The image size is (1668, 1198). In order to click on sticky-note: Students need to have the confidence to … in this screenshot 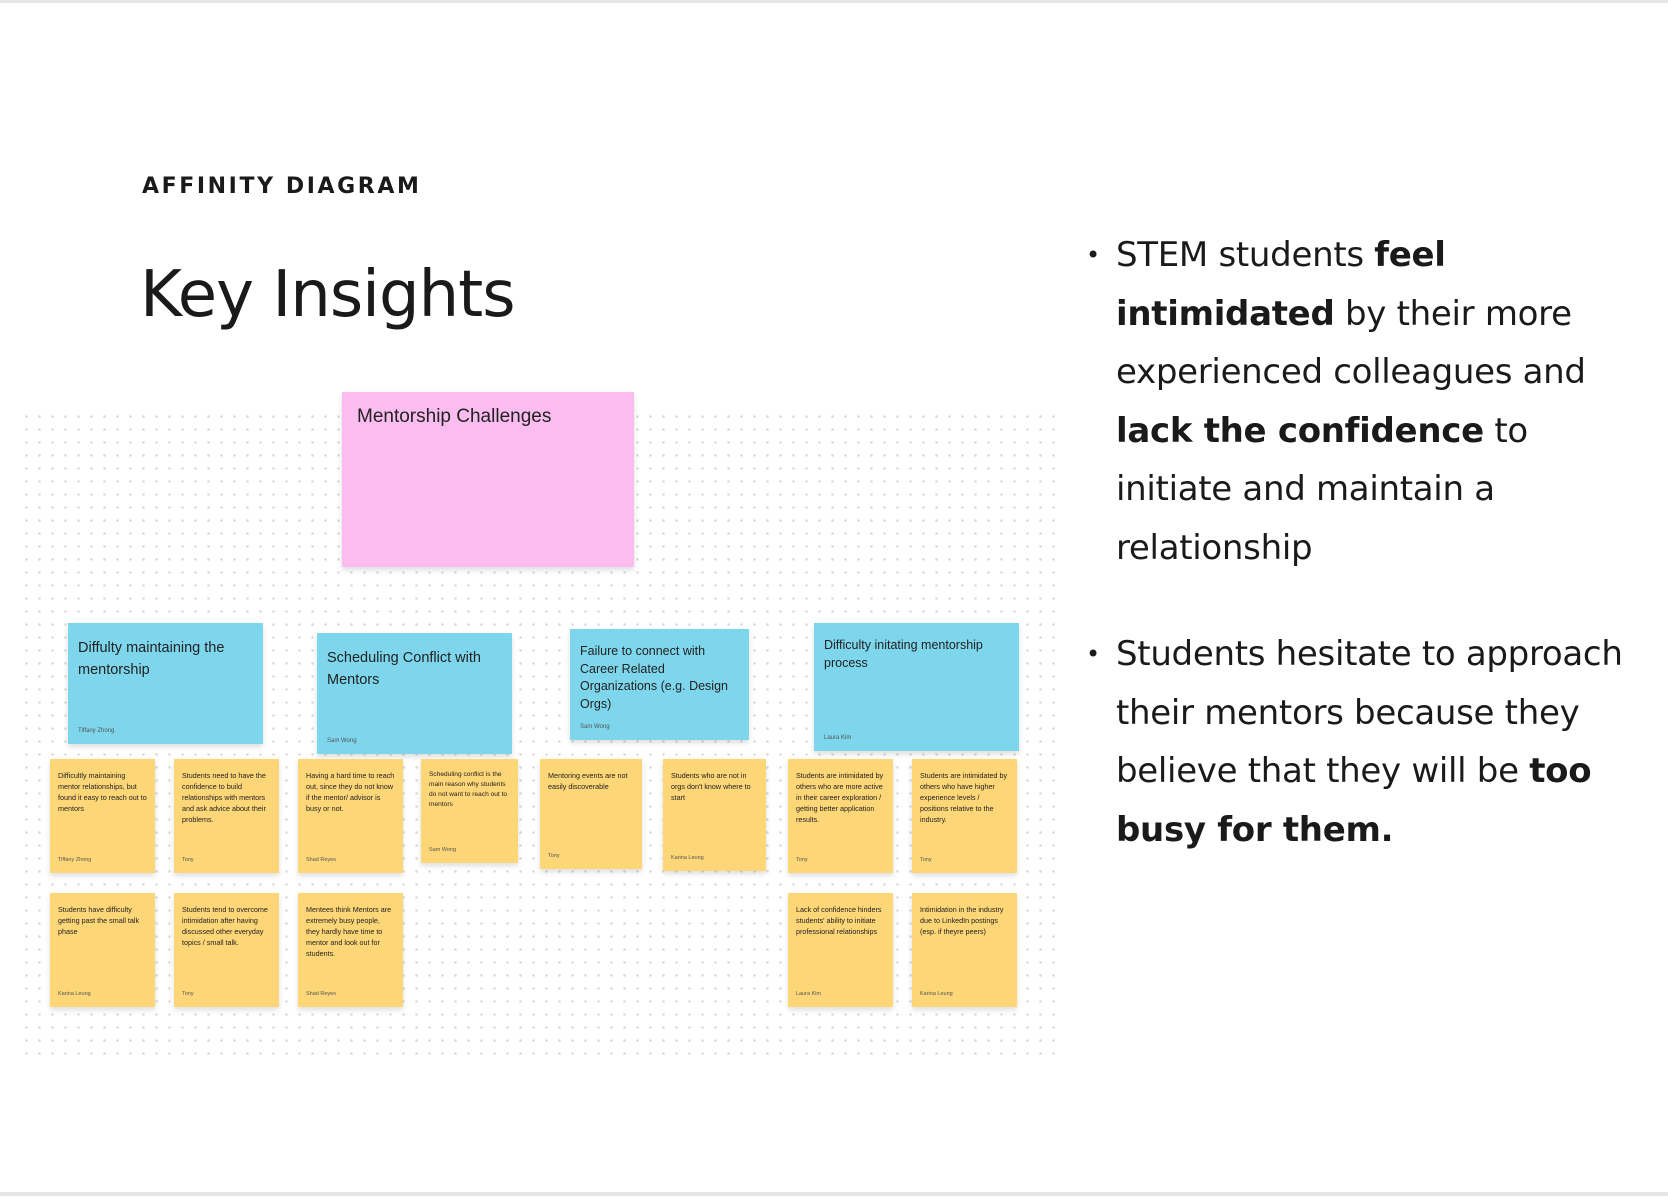, I will do `click(226, 816)`.